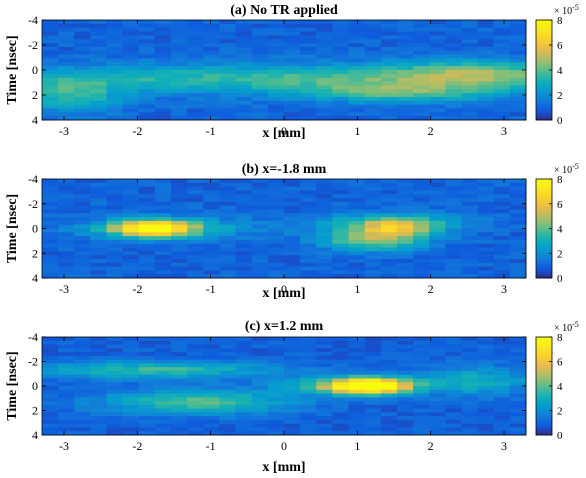 The image size is (586, 478). Describe the element at coordinates (566, 10) in the screenshot. I see `colorbar-exponent: × 10⁻⁵` at that location.